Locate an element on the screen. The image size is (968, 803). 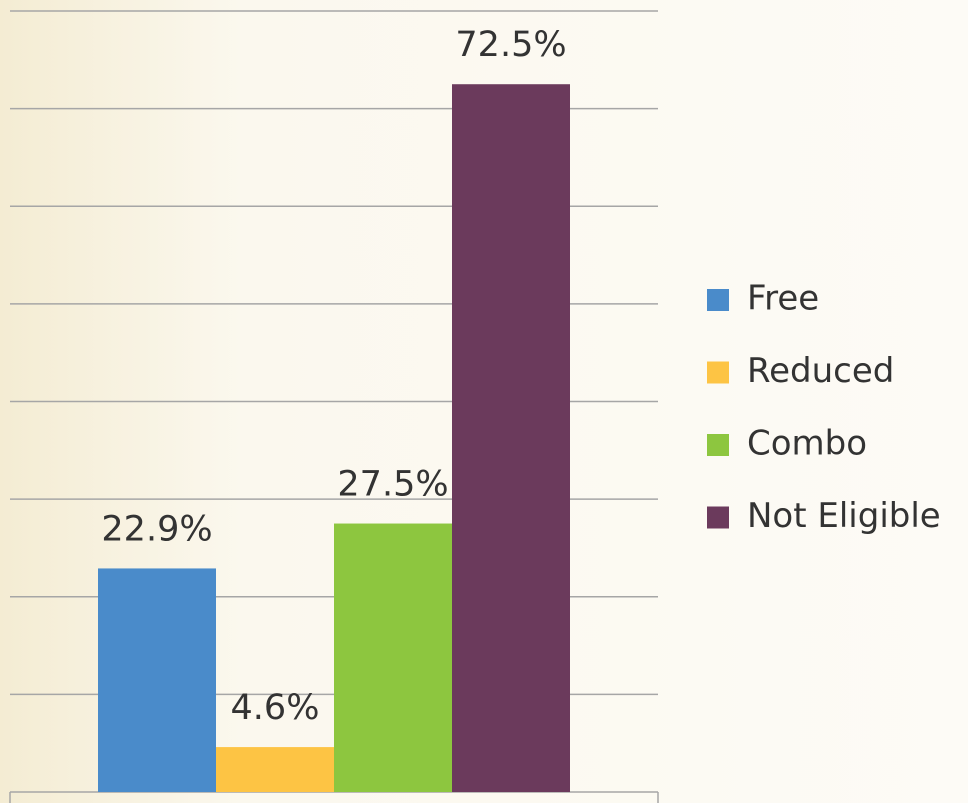
legend-label: Reduced is located at coordinates (820, 371).